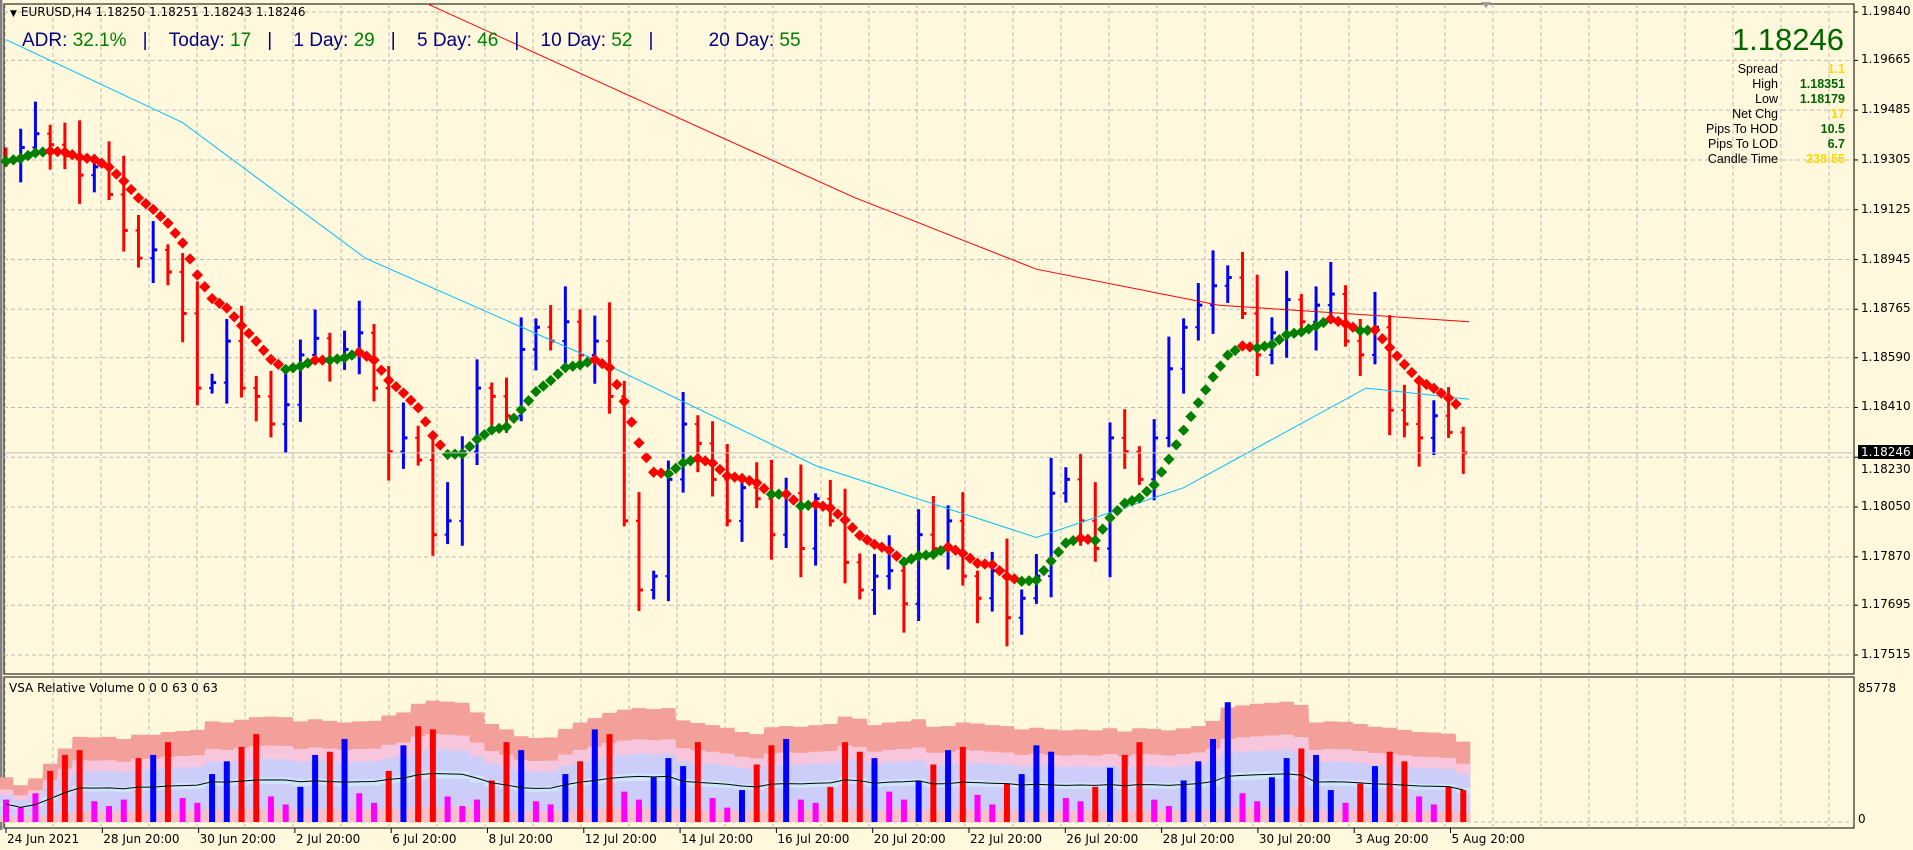 This screenshot has height=850, width=1913. I want to click on 10day-label: 10 Day:, so click(573, 40).